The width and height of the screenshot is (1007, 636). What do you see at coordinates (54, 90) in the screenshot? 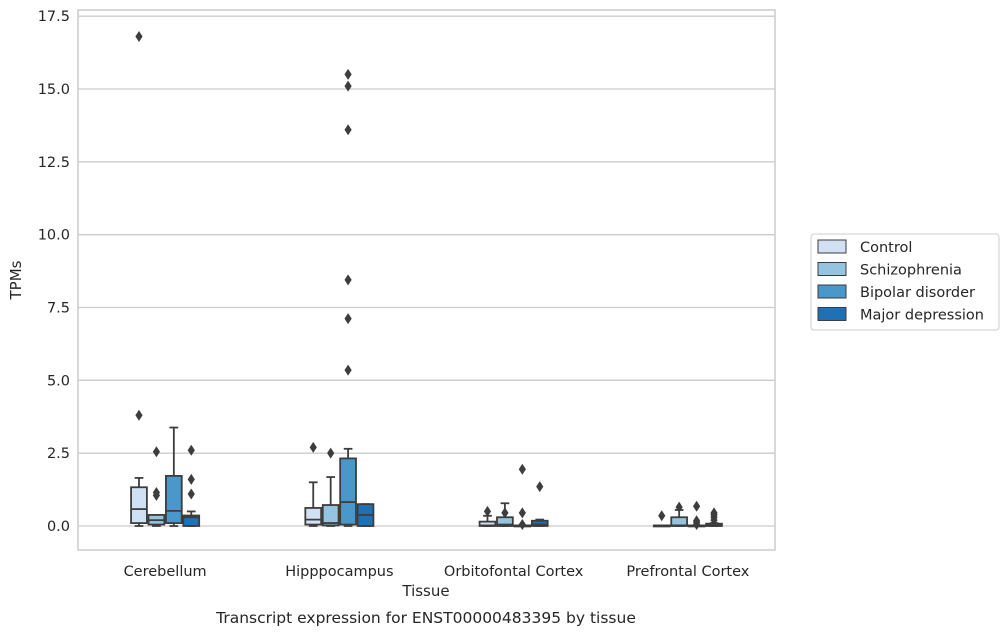
I see `y-tick-label: 15.0` at bounding box center [54, 90].